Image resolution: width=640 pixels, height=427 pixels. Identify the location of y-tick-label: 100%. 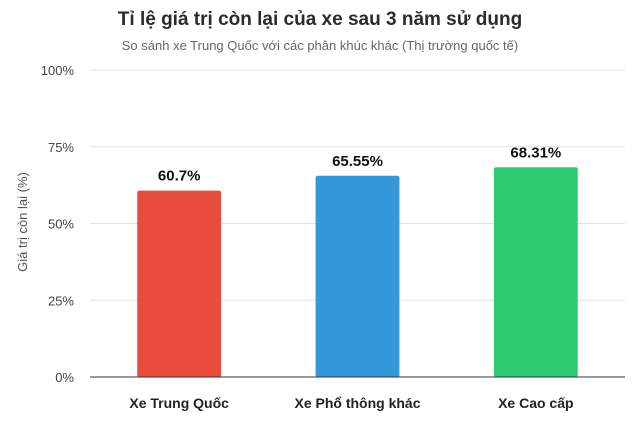
(58, 70).